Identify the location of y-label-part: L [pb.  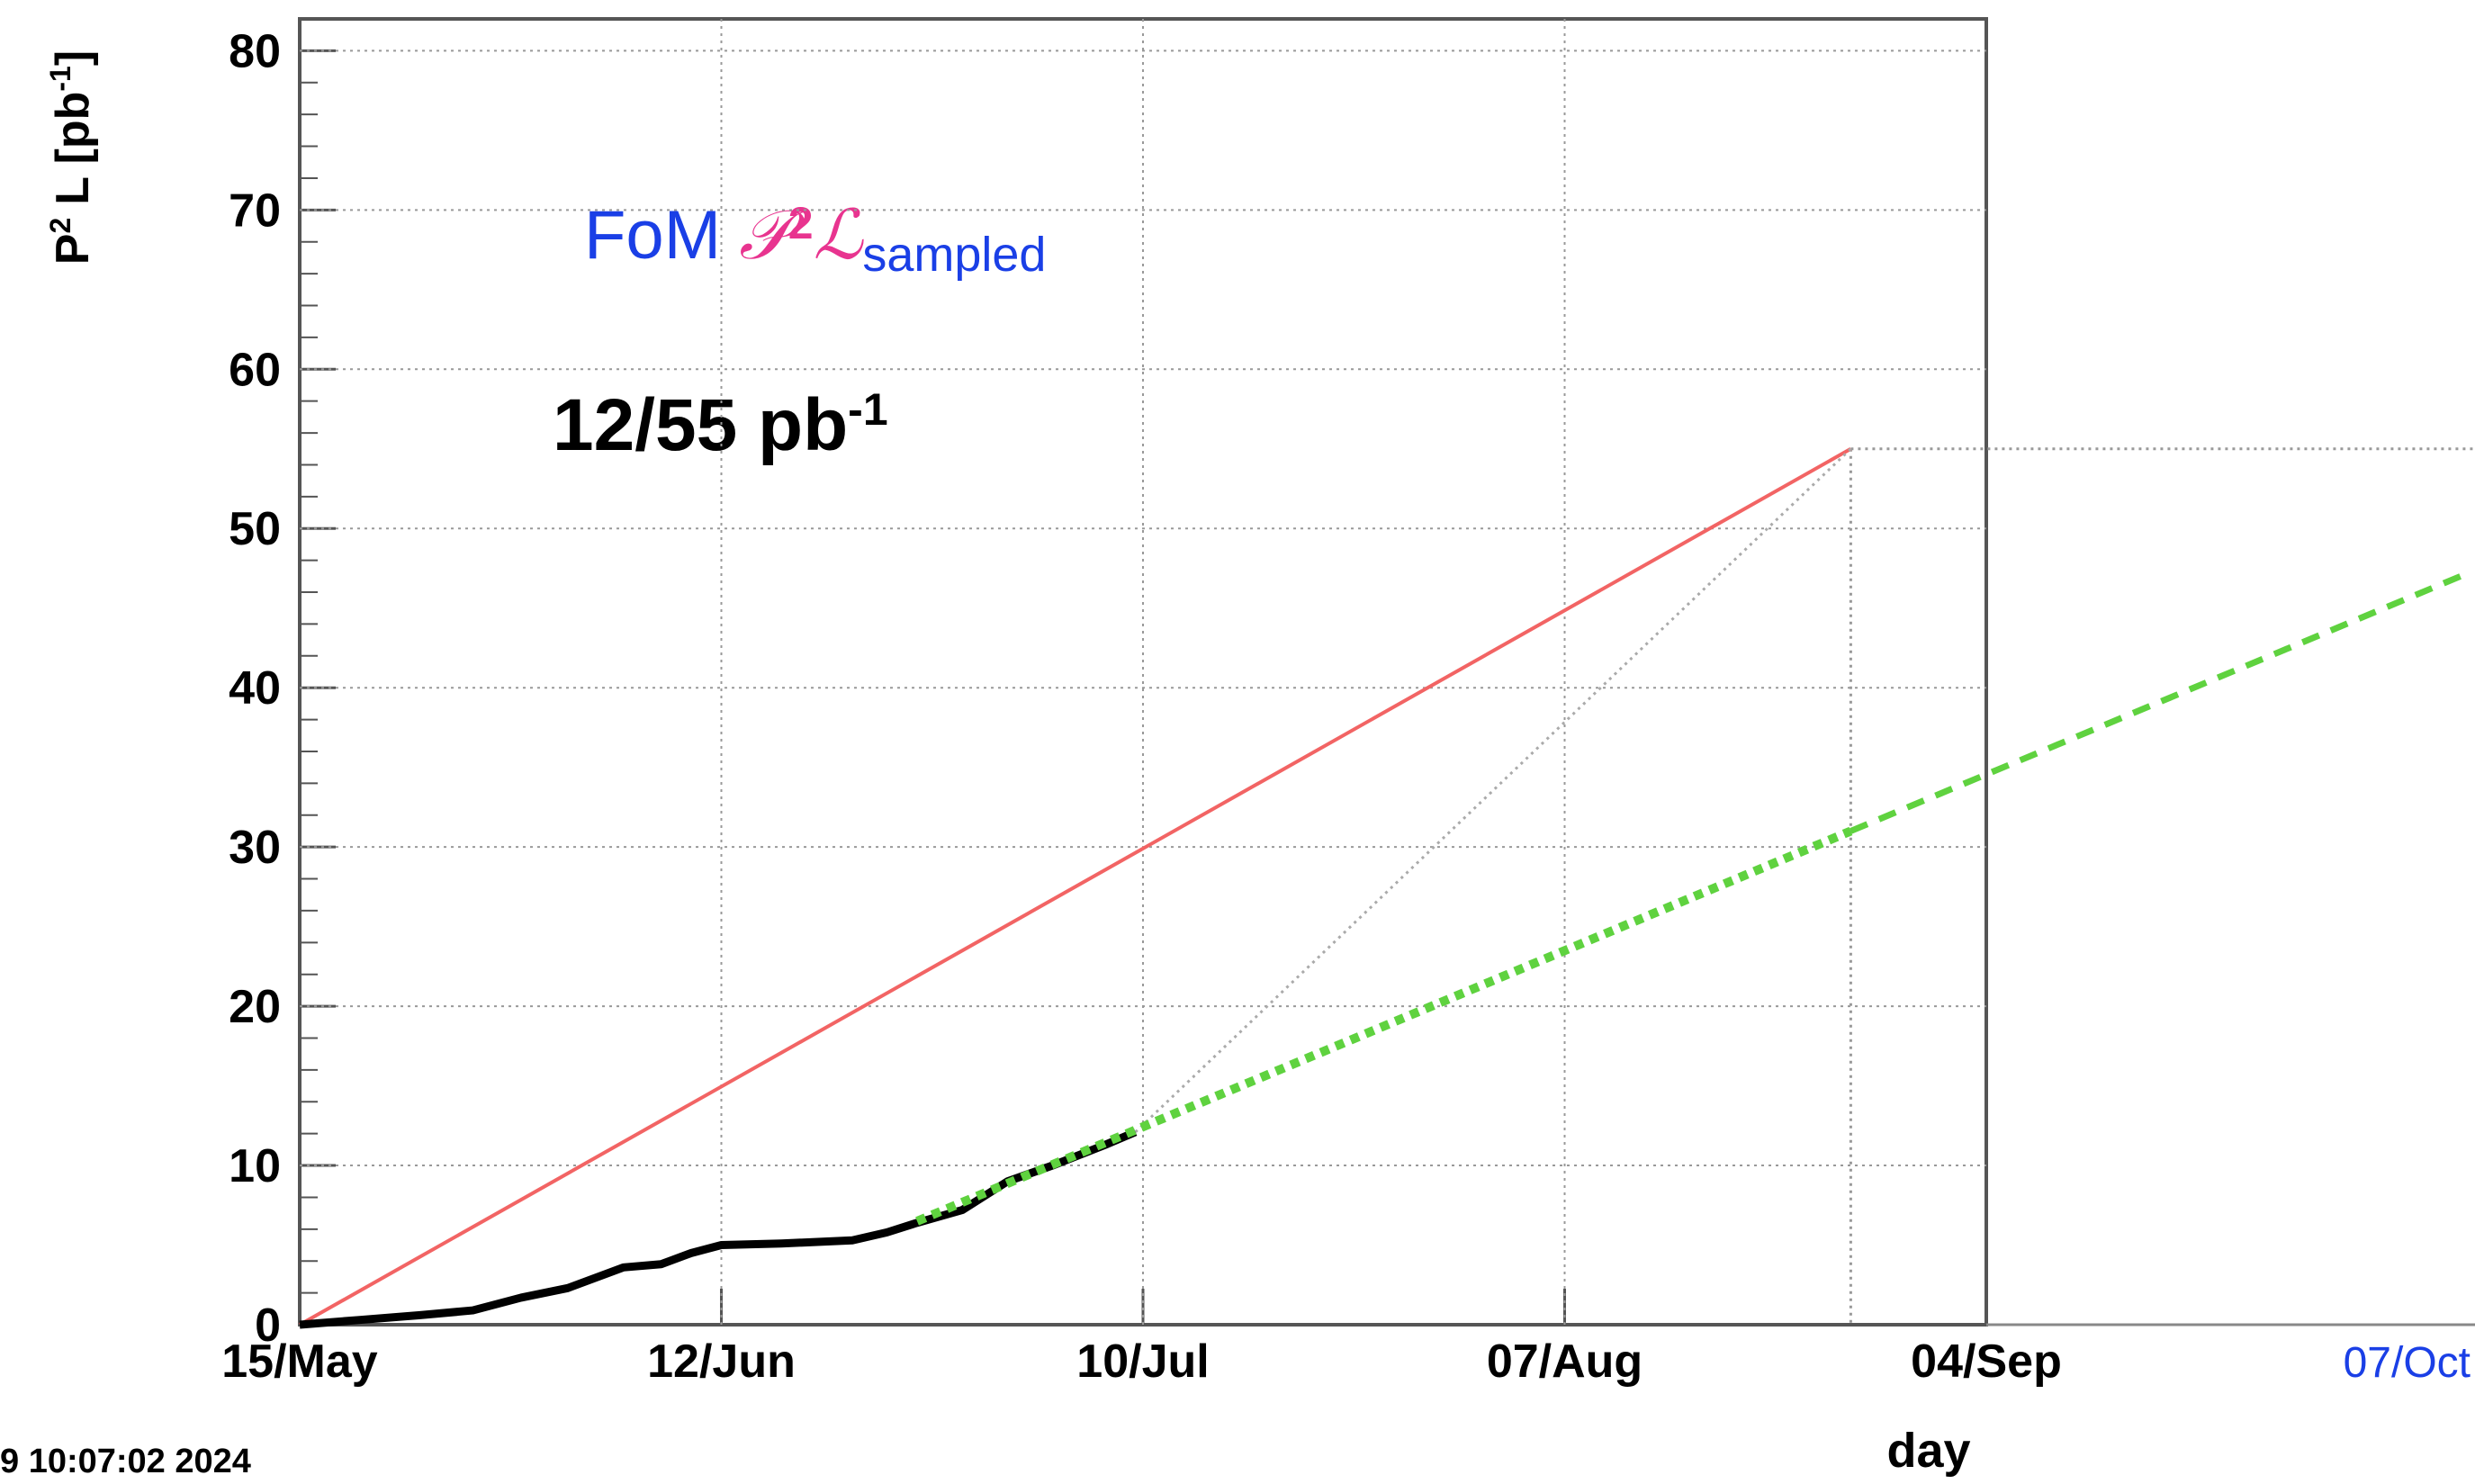
(73, 148).